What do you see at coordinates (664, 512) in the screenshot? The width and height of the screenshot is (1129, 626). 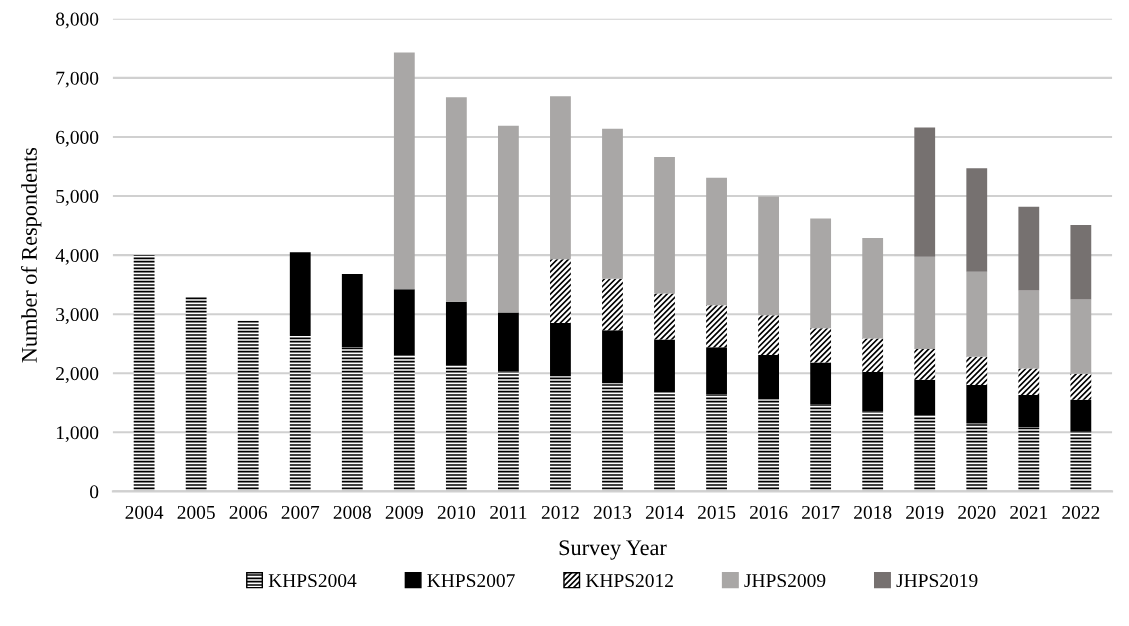 I see `x-tick-label: 2014` at bounding box center [664, 512].